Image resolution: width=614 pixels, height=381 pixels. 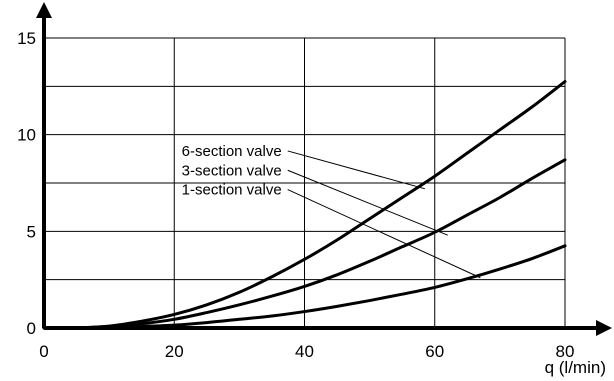 I want to click on y-tick-label-10: 10, so click(x=26, y=135).